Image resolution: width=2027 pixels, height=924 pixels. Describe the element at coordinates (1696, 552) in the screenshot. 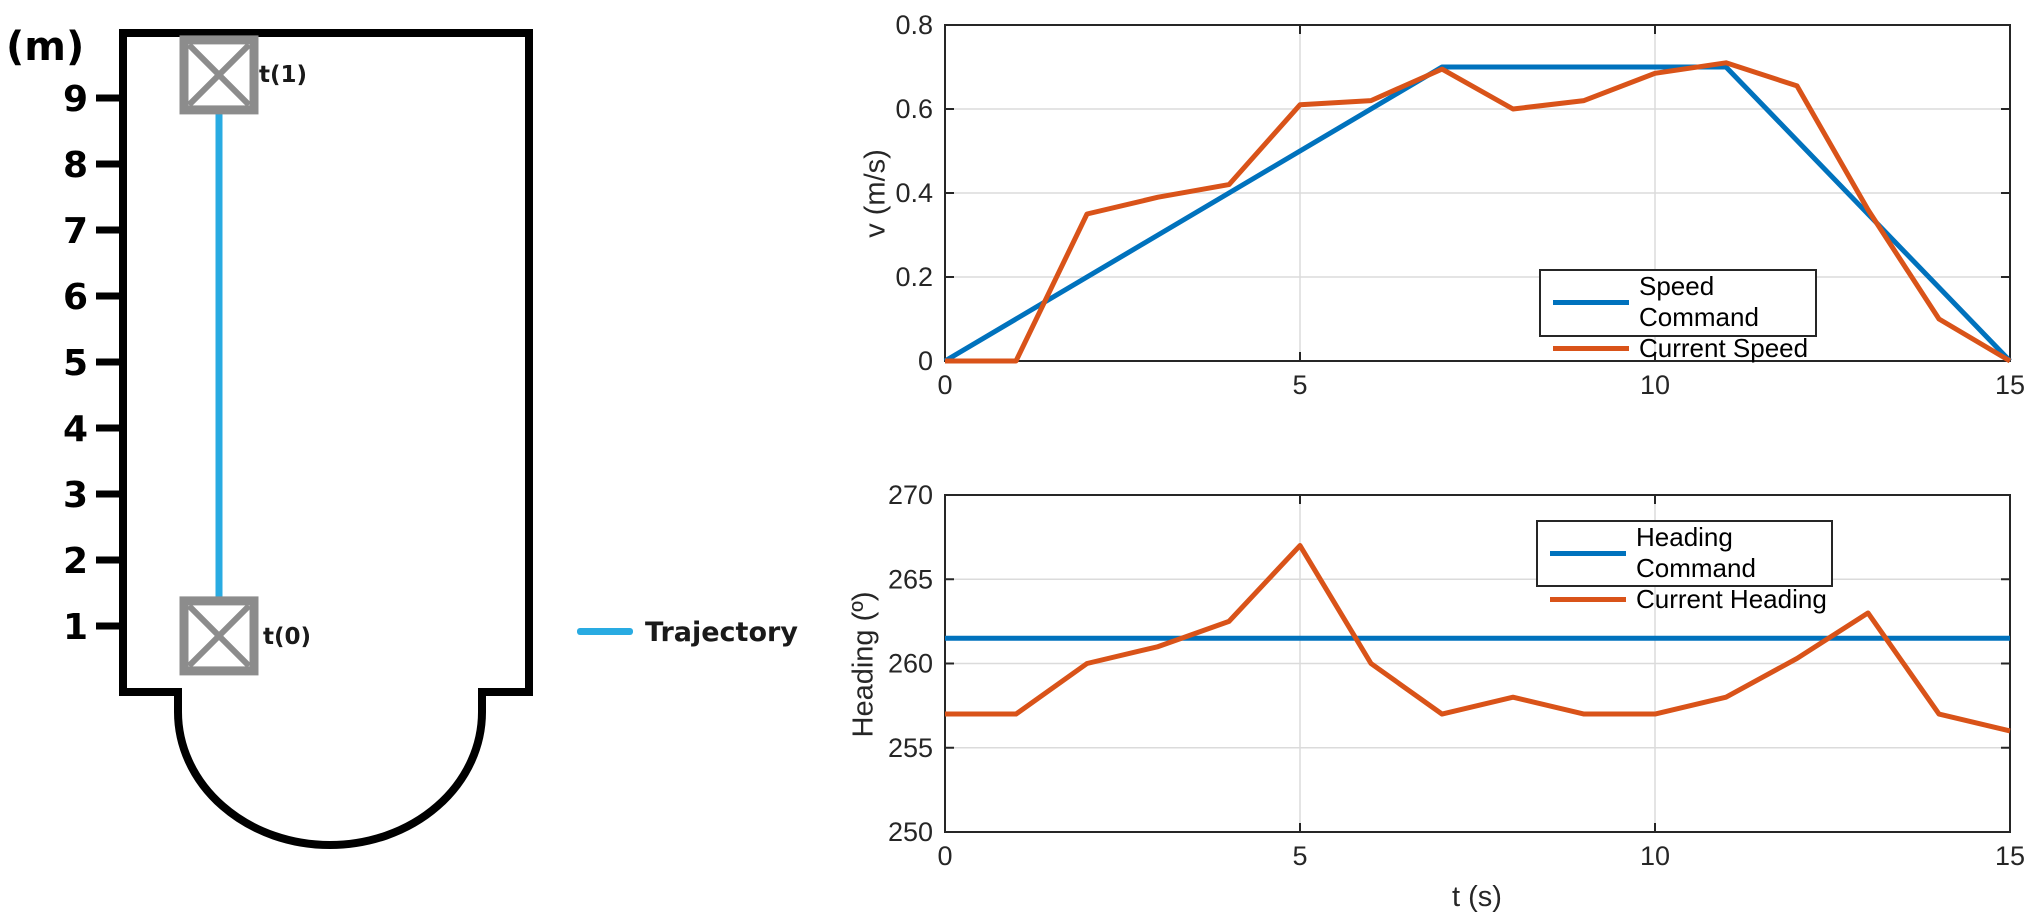

I see `heading-command-label: Heading Command` at that location.